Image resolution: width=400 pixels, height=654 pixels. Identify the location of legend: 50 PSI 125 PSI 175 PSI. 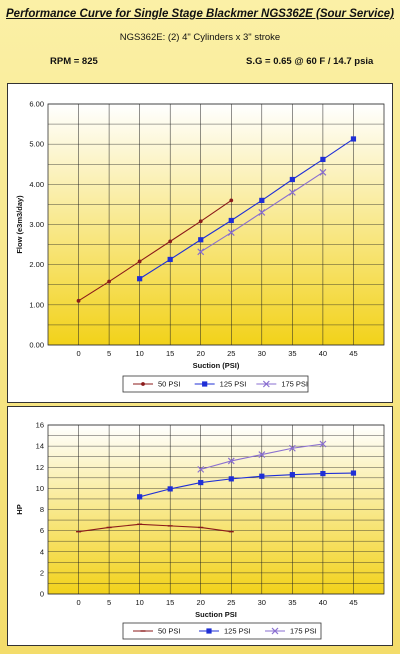
(222, 631).